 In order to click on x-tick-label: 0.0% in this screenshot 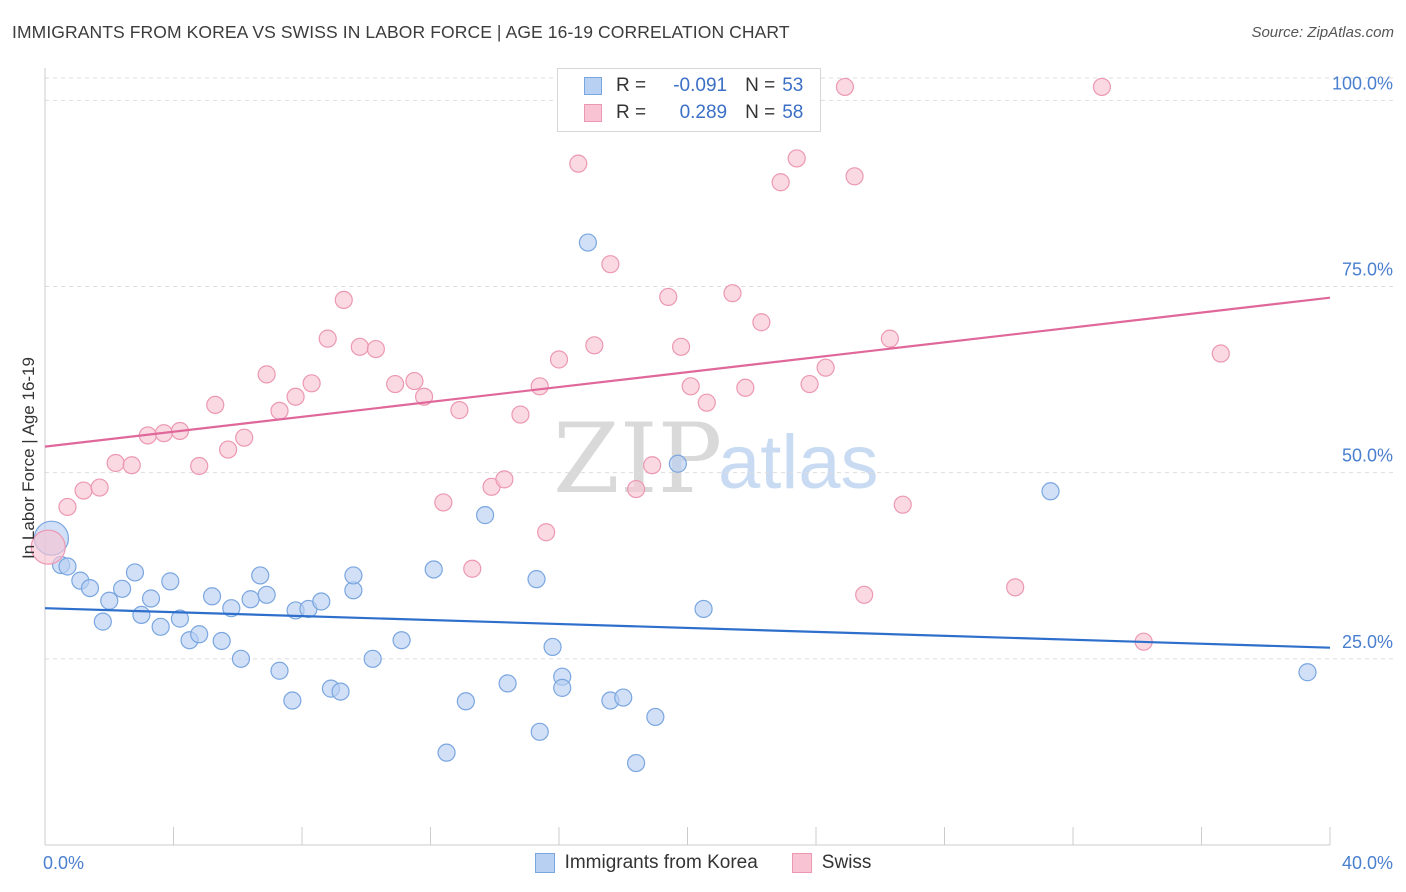, I will do `click(63, 863)`.